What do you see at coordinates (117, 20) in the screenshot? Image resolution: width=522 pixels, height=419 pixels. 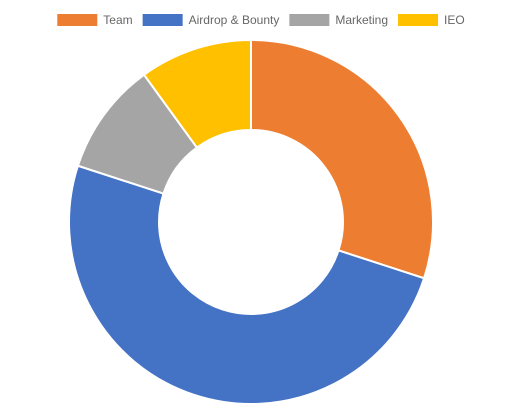 I see `legend-label: Team` at bounding box center [117, 20].